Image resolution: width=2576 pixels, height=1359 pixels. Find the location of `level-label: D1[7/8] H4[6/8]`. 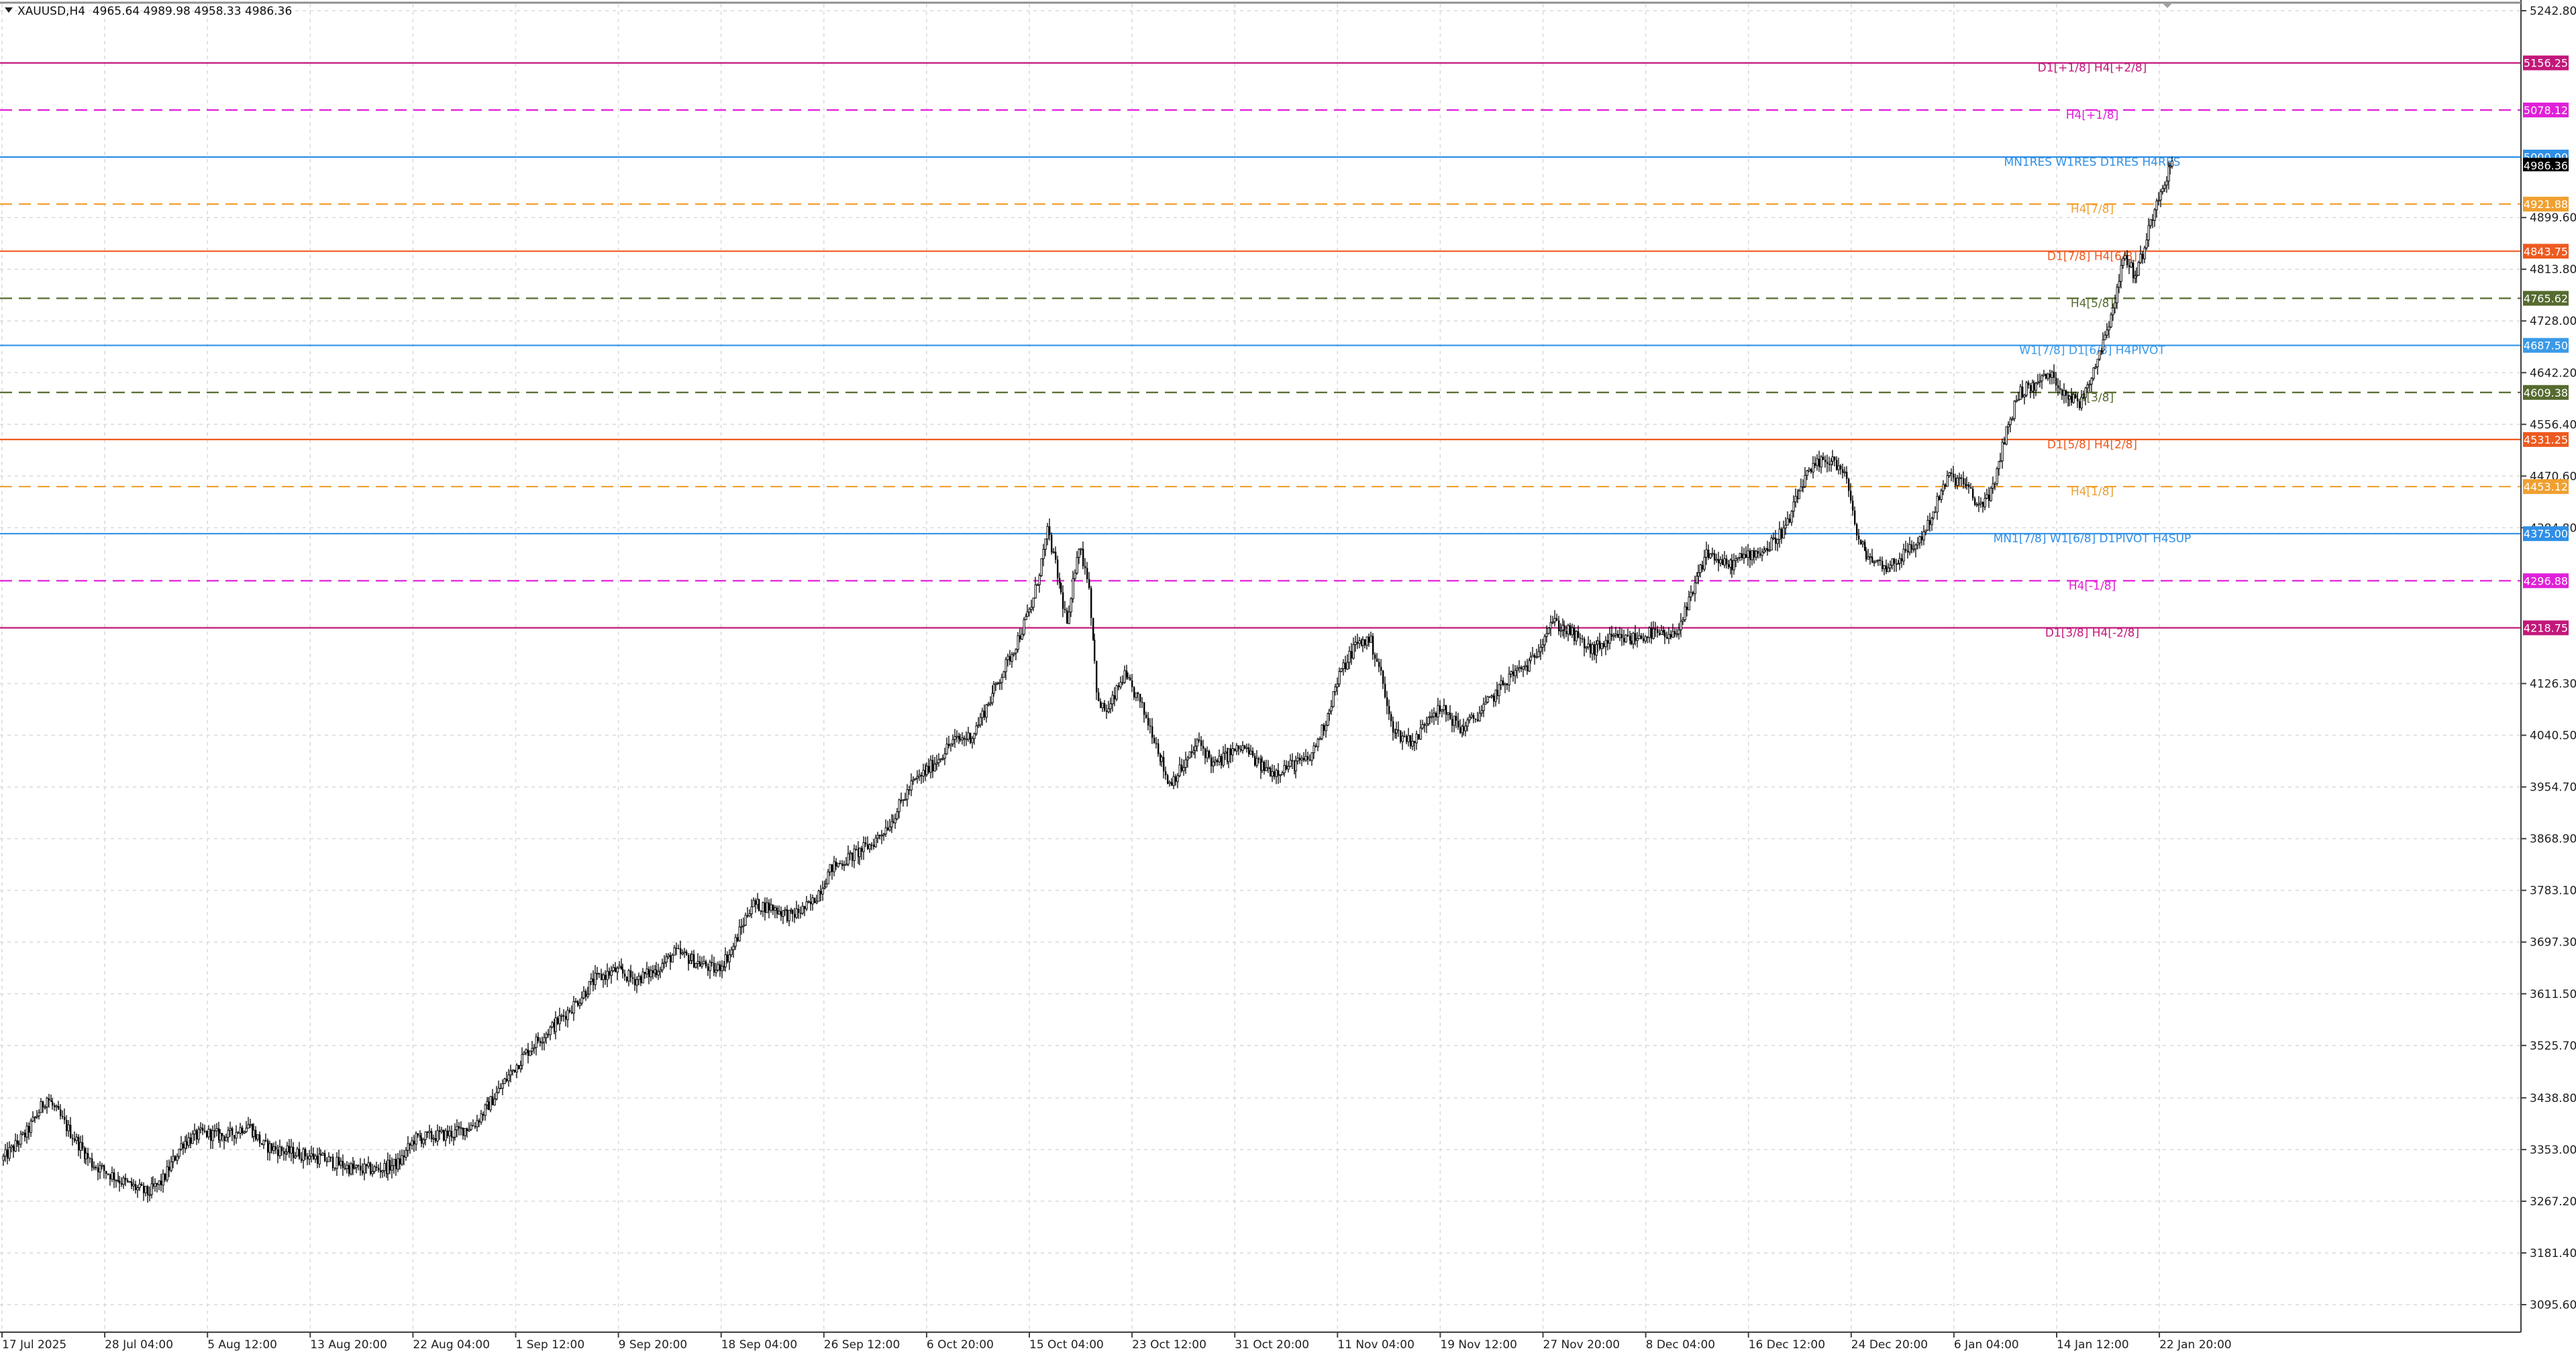

level-label: D1[7/8] H4[6/8] is located at coordinates (2092, 256).